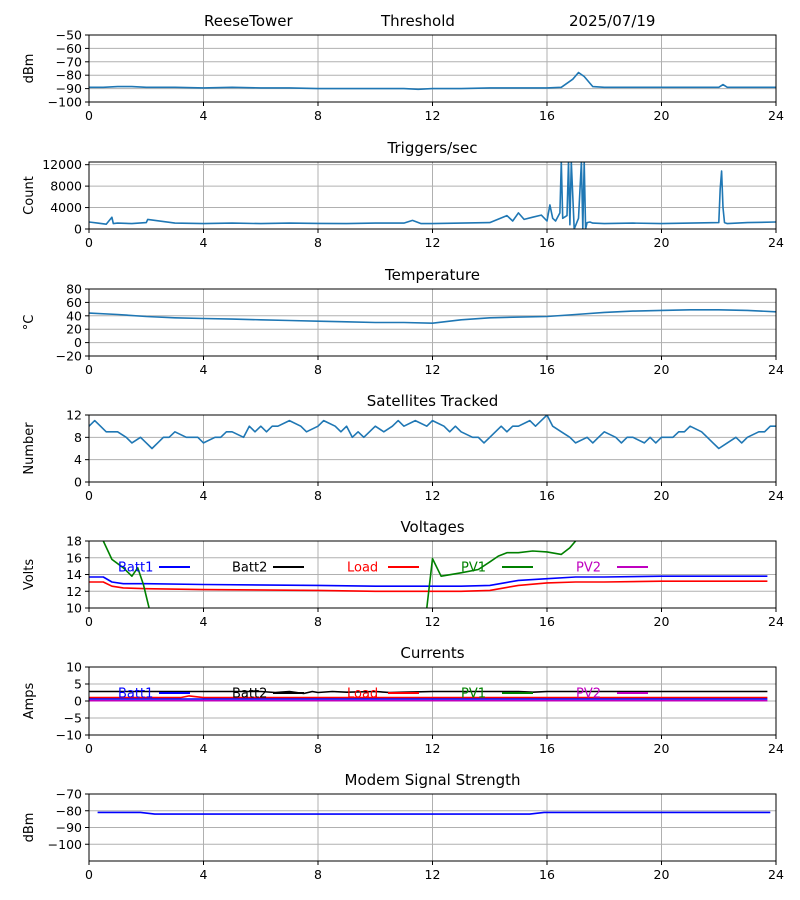 The image size is (800, 900). I want to click on panel-title: Triggers/sec, so click(432, 148).